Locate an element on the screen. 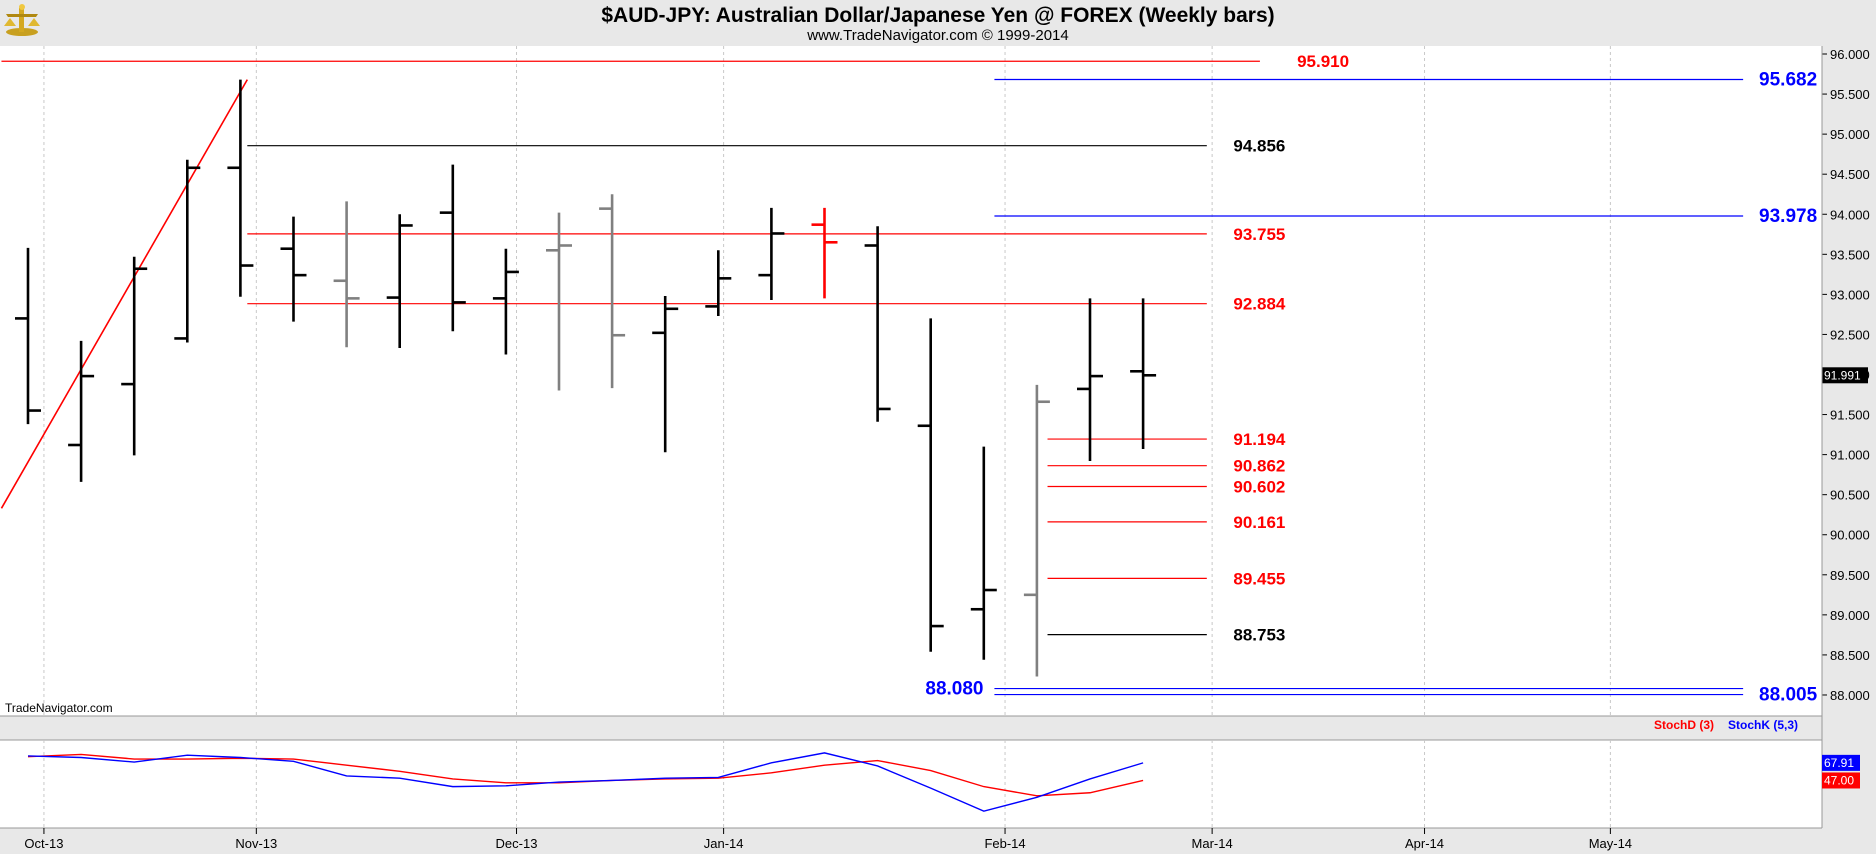  trendline-segment is located at coordinates (124, 294).